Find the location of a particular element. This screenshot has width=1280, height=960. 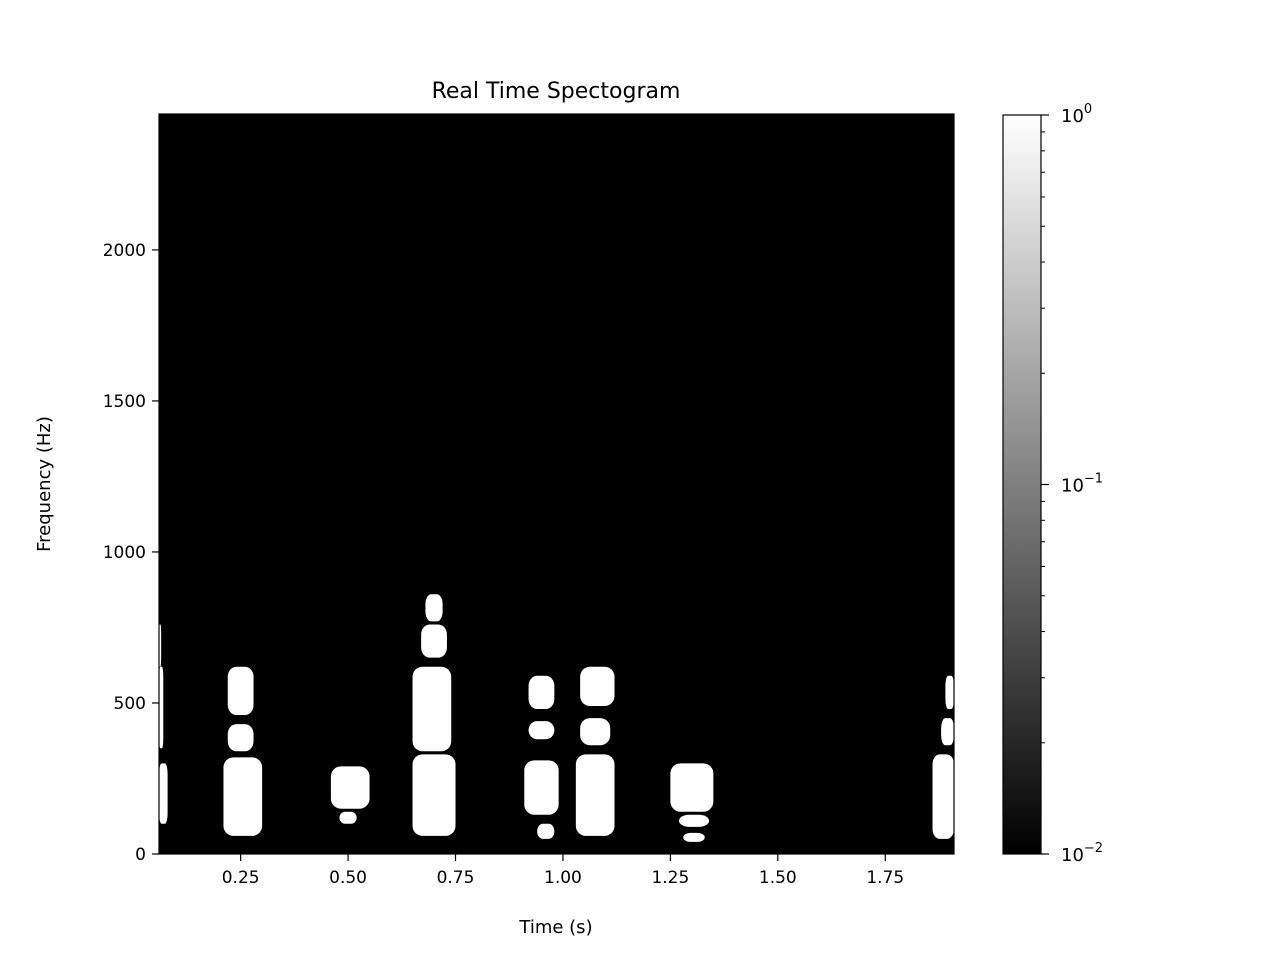

colorbar-tick-label-2: 10⁻² is located at coordinates (1082, 853).